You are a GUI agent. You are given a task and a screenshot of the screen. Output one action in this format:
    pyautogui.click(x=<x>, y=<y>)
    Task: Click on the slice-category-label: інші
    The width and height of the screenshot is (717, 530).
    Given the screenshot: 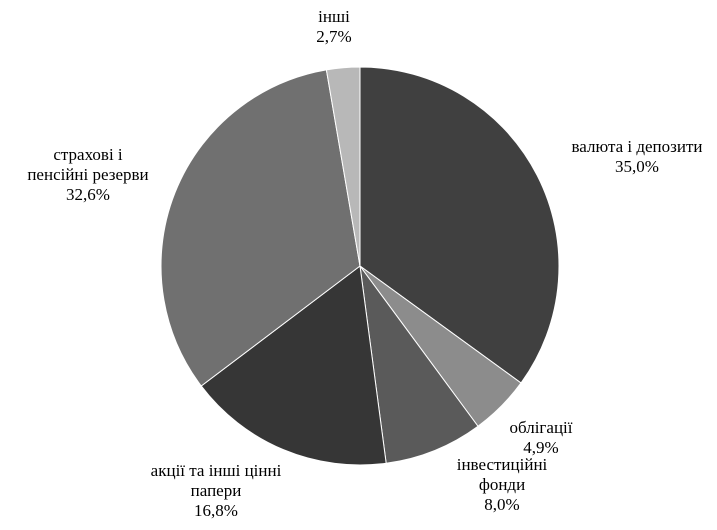 What is the action you would take?
    pyautogui.click(x=334, y=16)
    